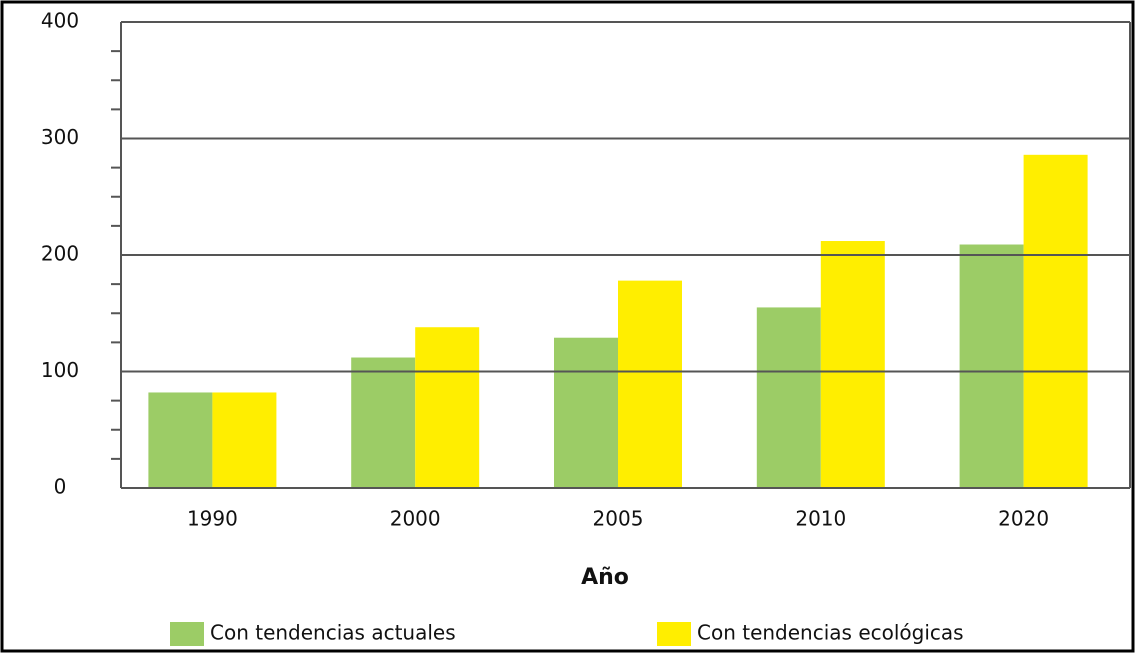 The image size is (1135, 653). I want to click on y-tick-label: 300, so click(60, 137).